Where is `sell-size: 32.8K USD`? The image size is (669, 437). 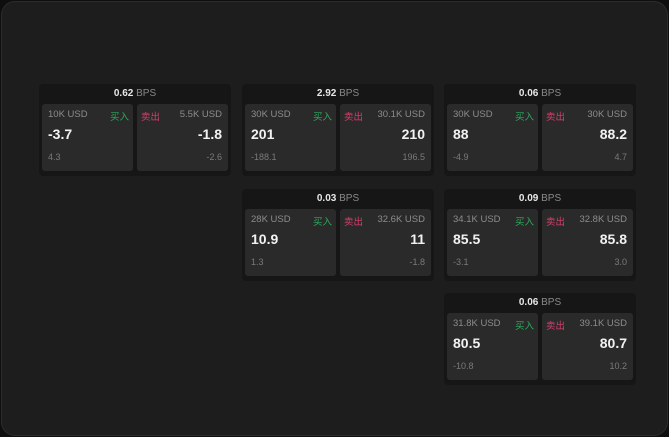
sell-size: 32.8K USD is located at coordinates (603, 219).